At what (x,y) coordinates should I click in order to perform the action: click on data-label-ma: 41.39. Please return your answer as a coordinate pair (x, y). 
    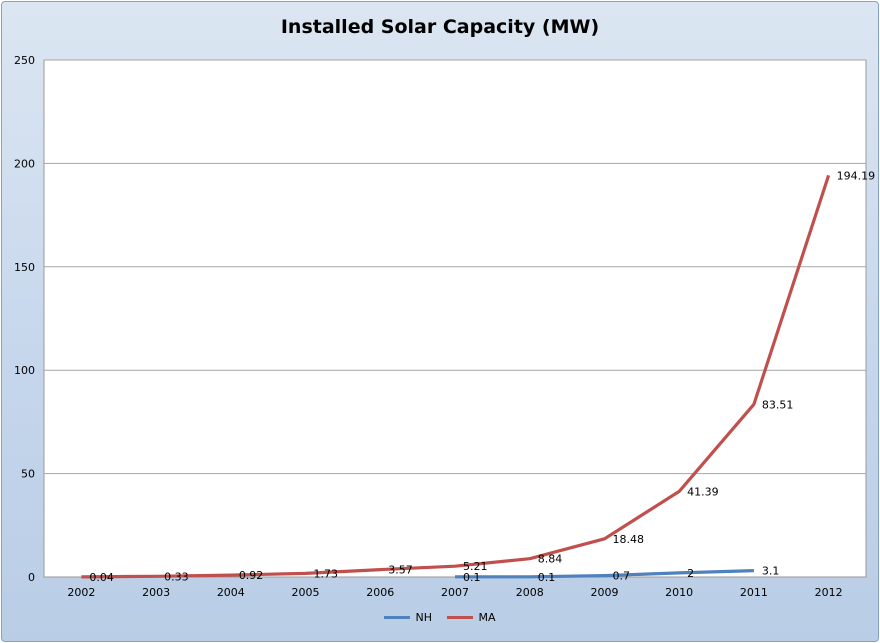
    Looking at the image, I should click on (703, 491).